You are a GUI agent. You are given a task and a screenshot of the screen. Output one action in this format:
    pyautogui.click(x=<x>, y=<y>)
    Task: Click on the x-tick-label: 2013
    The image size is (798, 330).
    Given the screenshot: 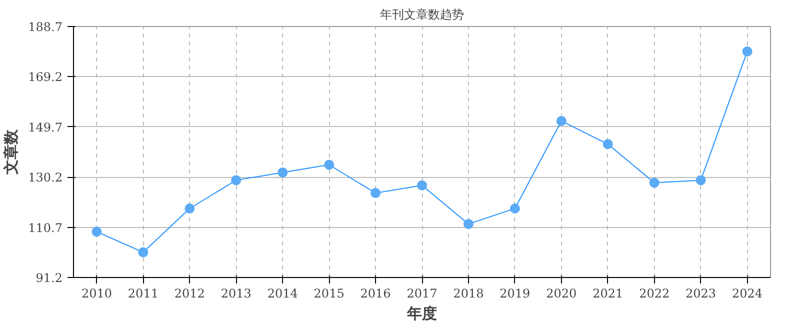 What is the action you would take?
    pyautogui.click(x=236, y=293)
    